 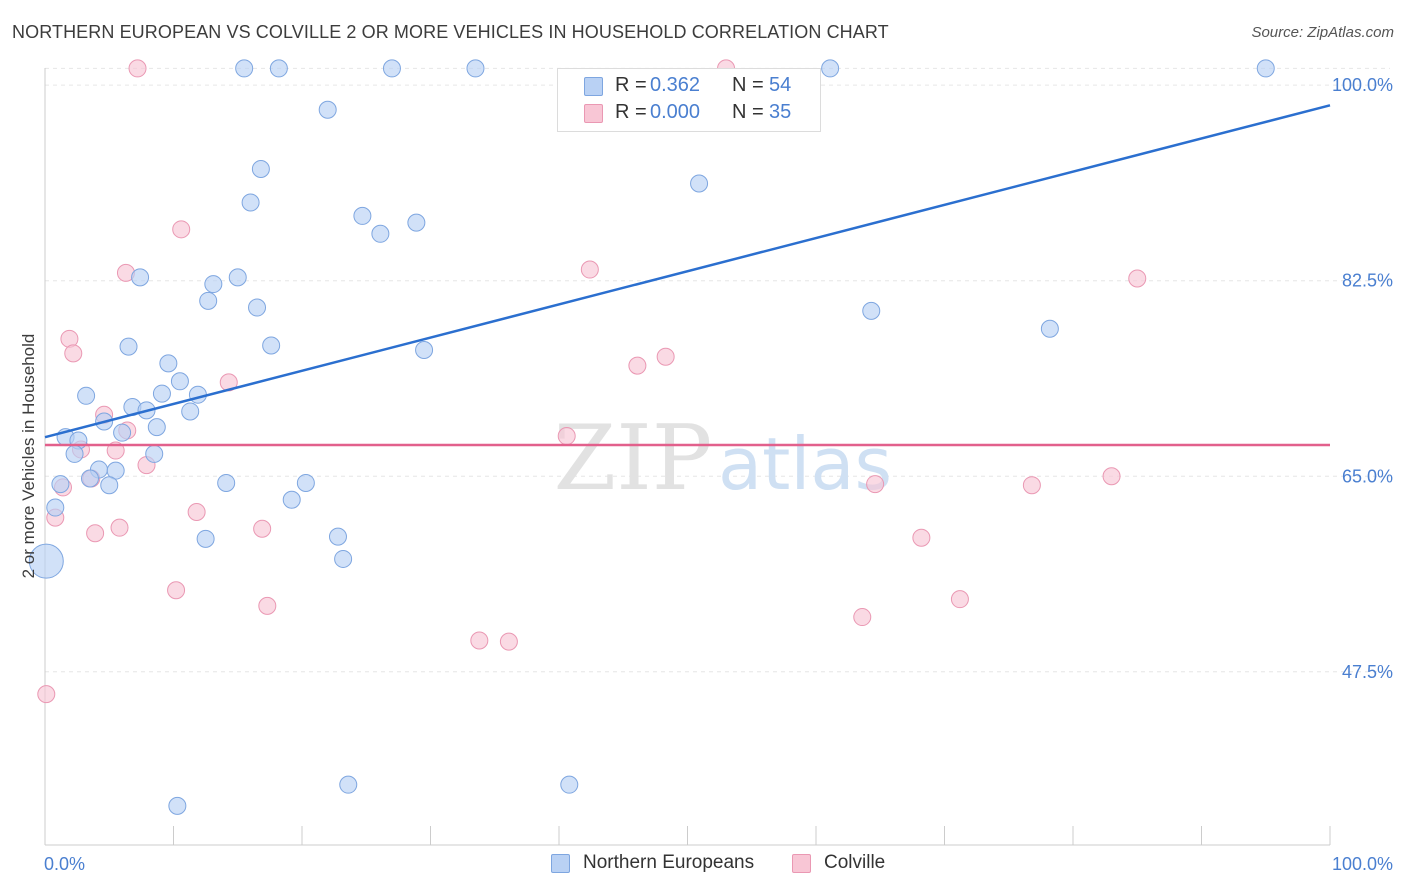 I want to click on x-tick-label: 0.0%, so click(x=64, y=864).